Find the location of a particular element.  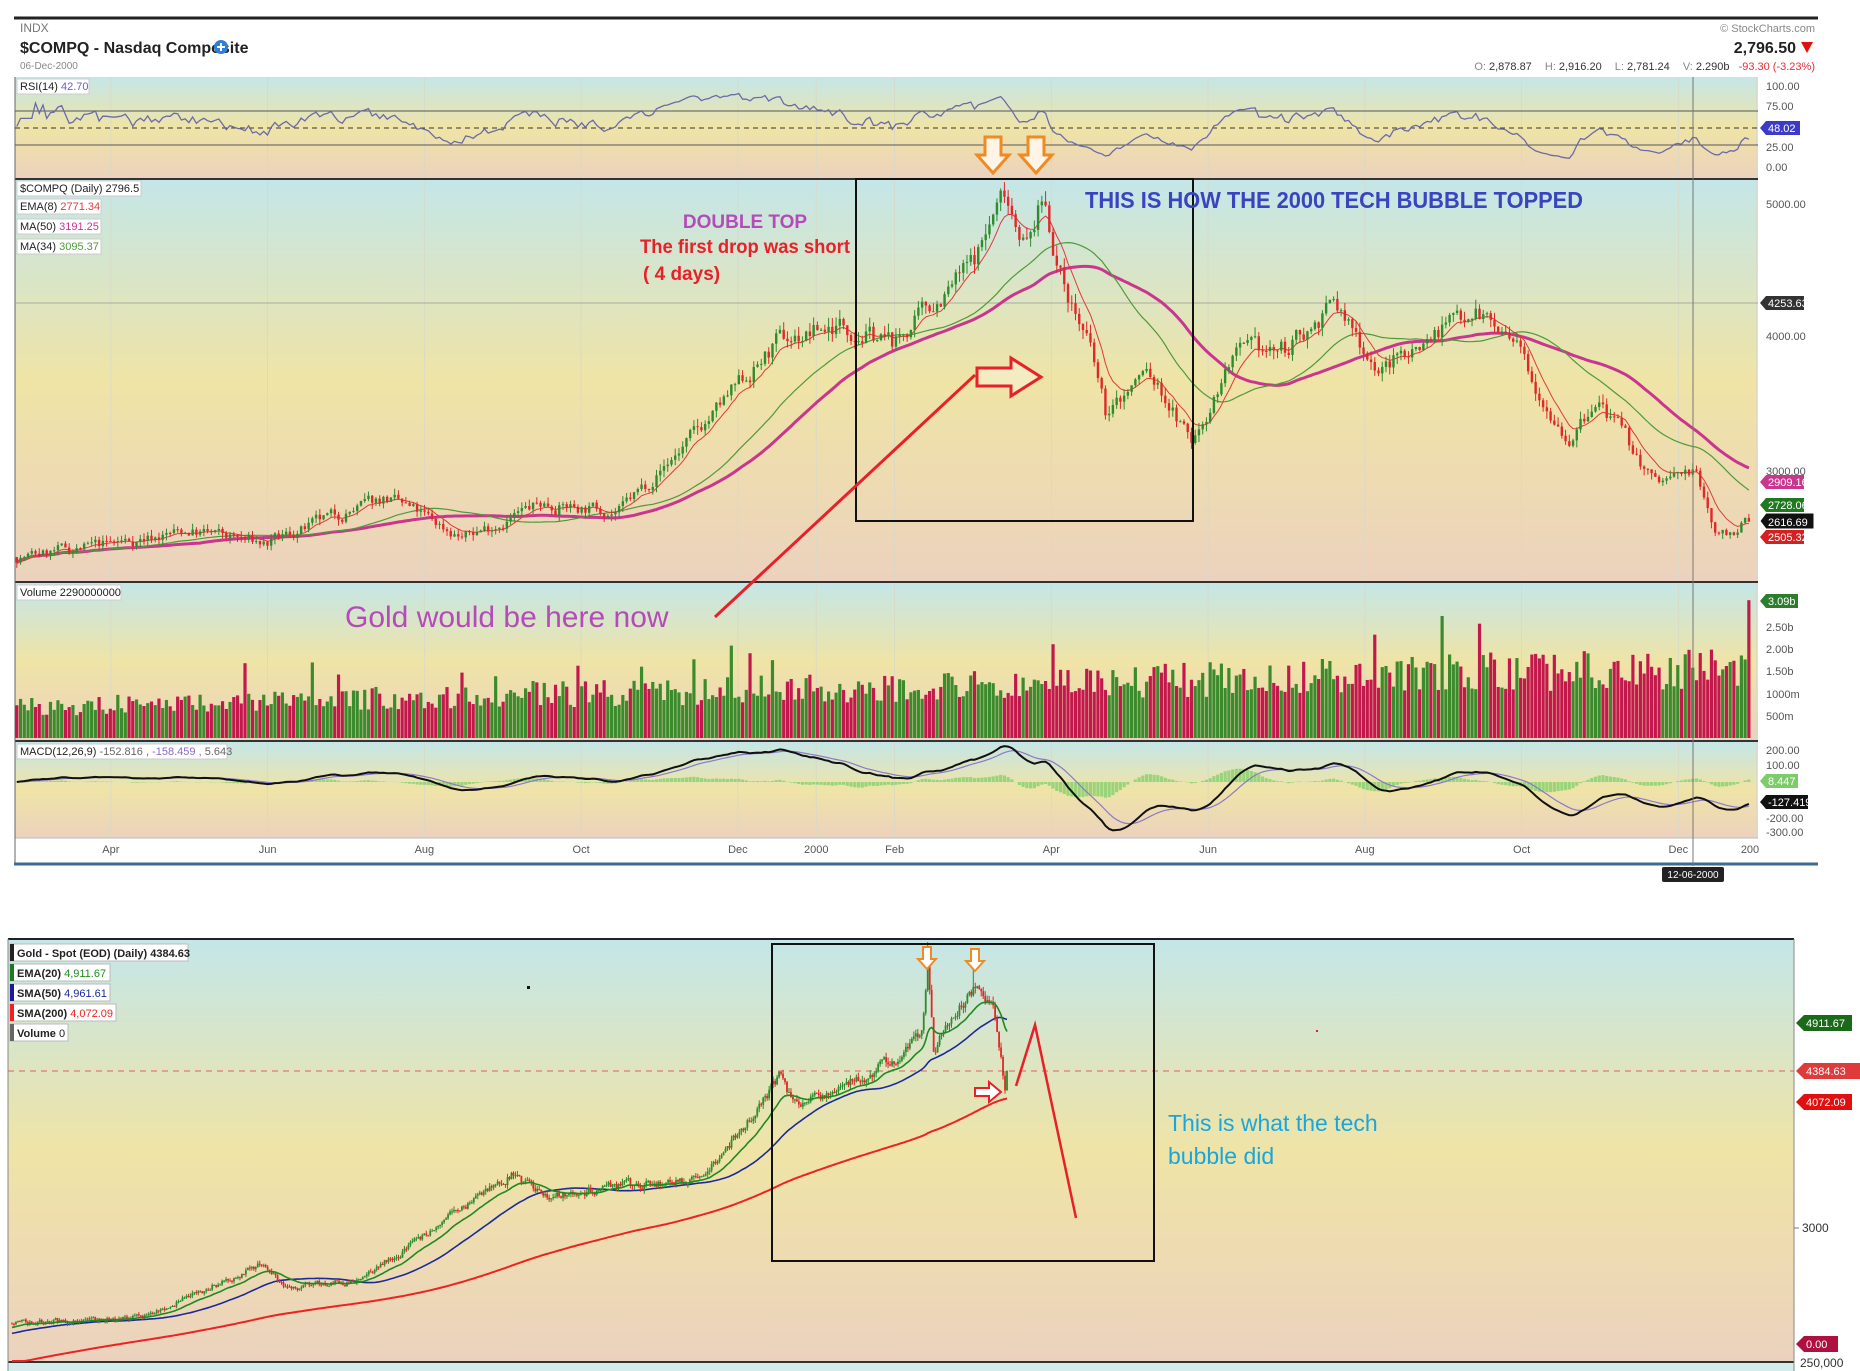

svg-text: 100.00 is located at coordinates (1783, 766).